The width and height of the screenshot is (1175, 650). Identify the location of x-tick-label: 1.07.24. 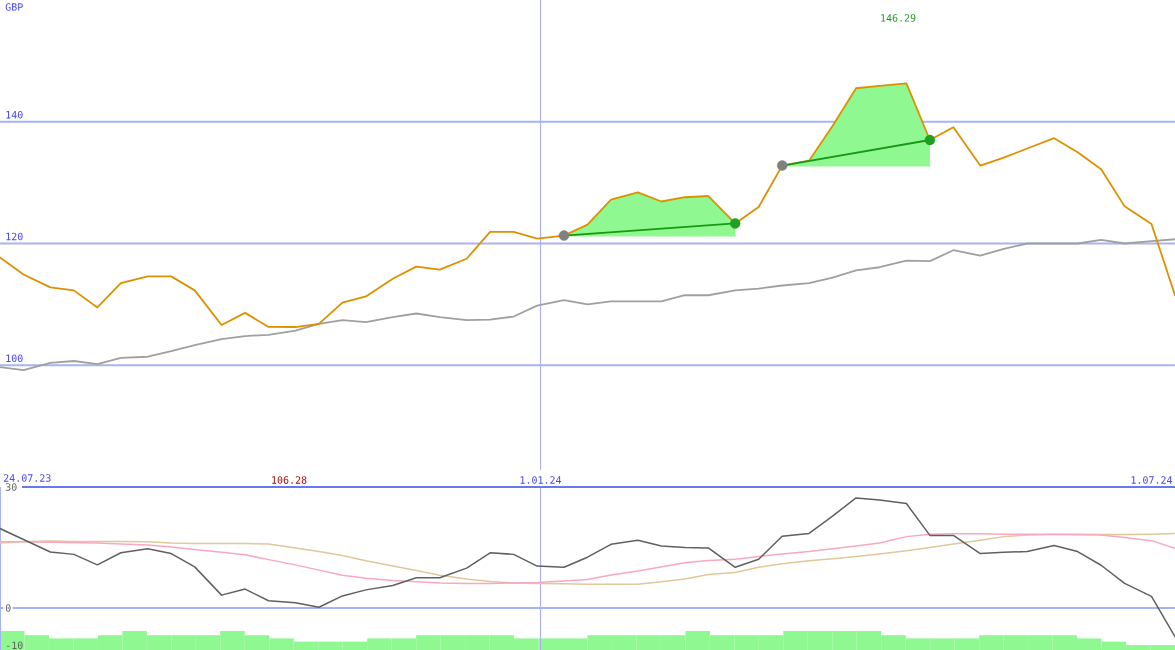
(1152, 480).